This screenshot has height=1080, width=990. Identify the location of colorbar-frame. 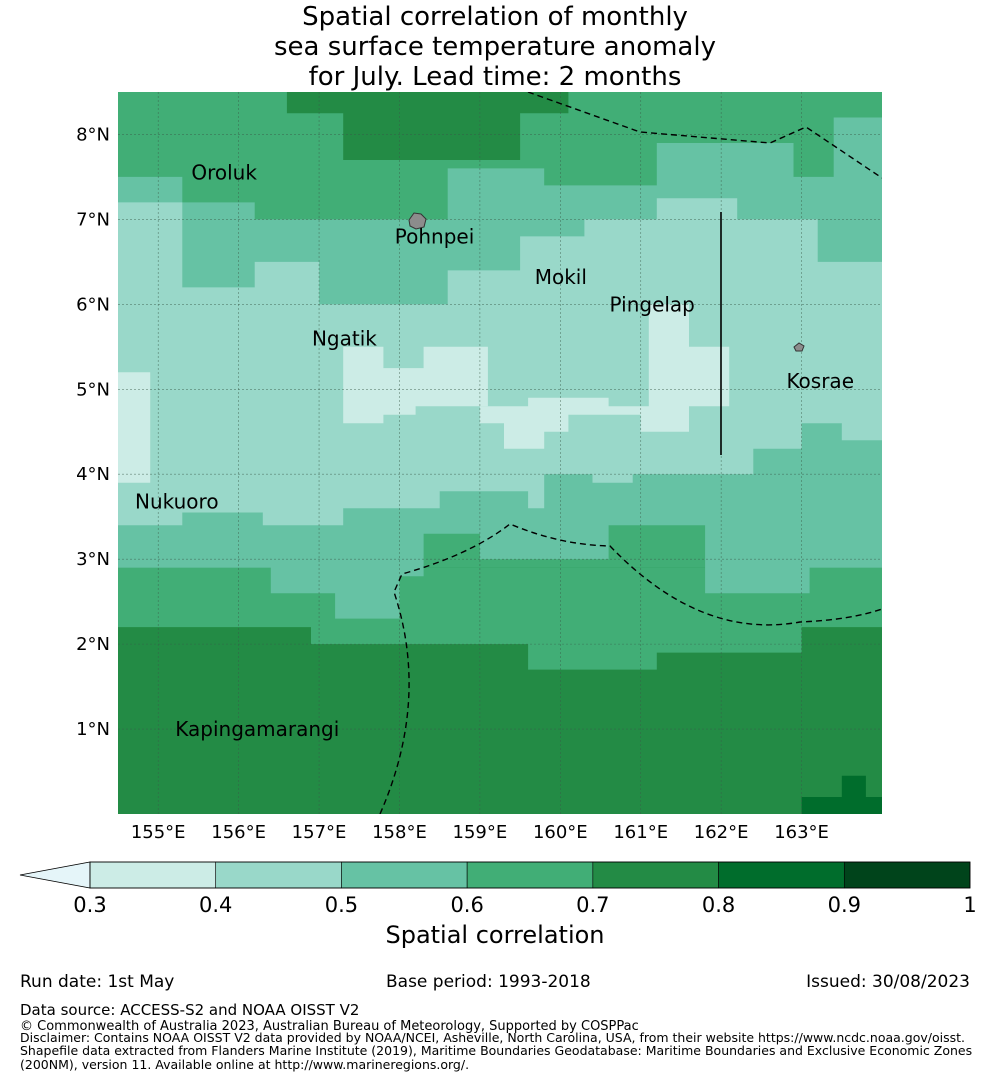
(530, 875).